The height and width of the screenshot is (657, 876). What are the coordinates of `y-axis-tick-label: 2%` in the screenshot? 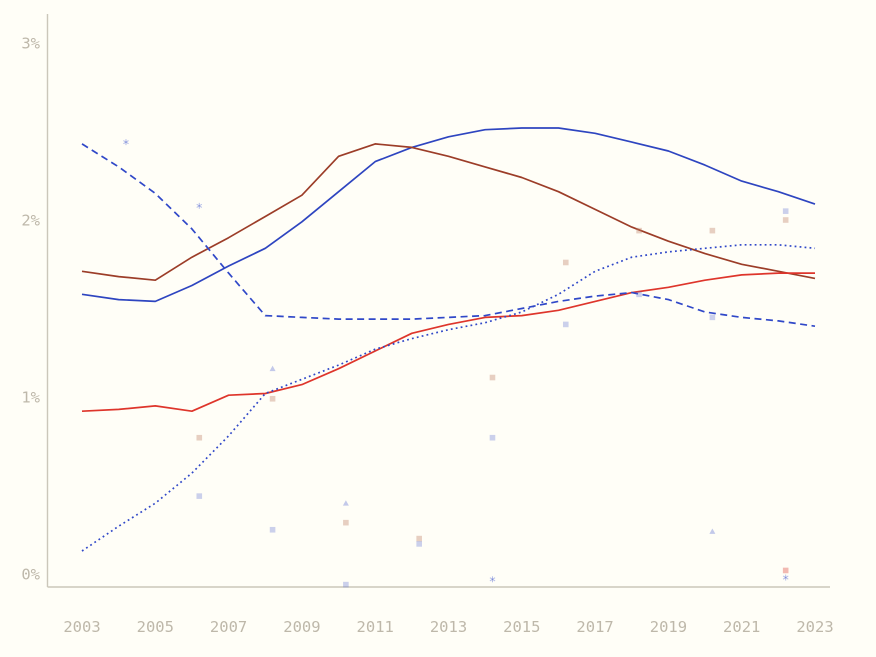 It's located at (30, 221).